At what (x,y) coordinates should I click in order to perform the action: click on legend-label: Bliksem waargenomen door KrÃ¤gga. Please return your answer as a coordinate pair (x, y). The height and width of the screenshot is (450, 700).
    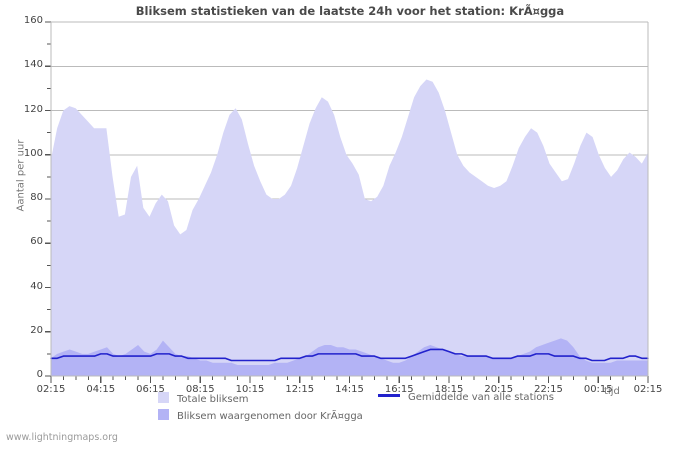
    Looking at the image, I should click on (270, 416).